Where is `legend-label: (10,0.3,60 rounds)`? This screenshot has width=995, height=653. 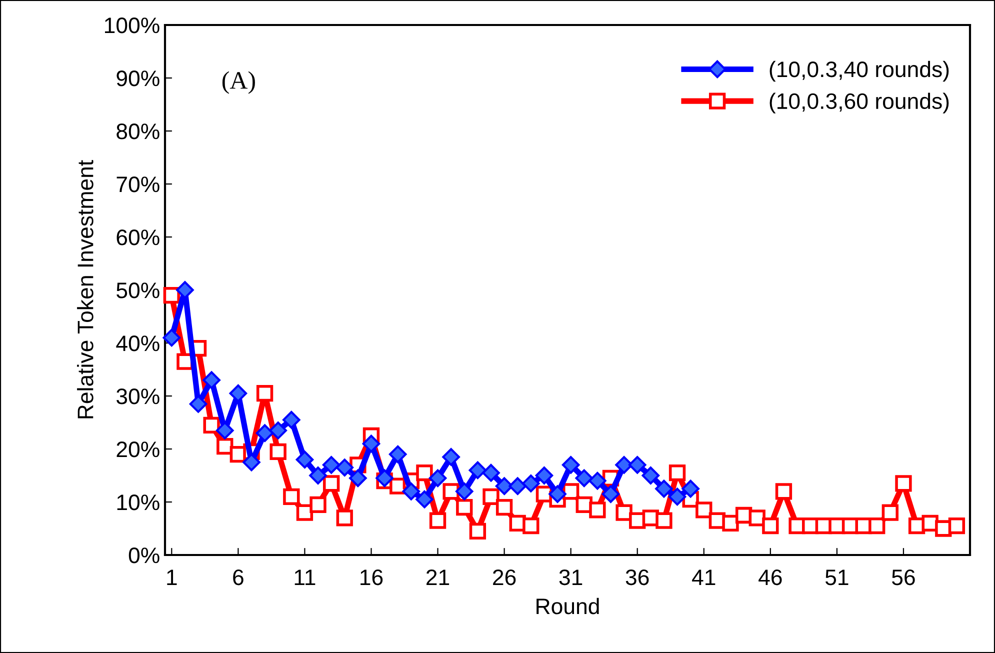 legend-label: (10,0.3,60 rounds) is located at coordinates (859, 103).